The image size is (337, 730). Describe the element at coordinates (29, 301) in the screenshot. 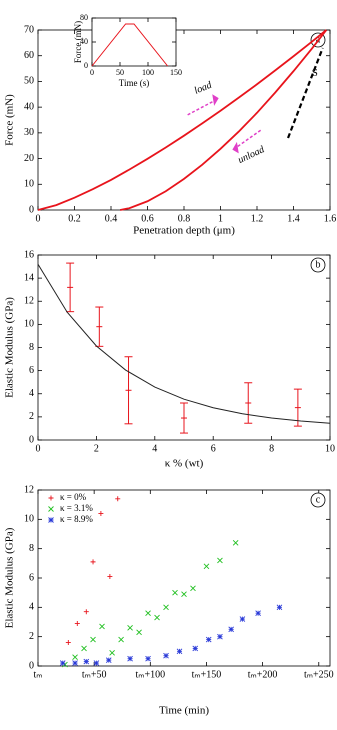

I see `y-tick-label: 12` at that location.